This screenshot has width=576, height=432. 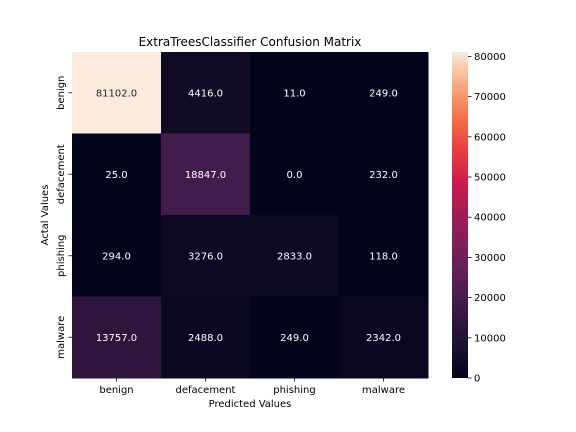 I want to click on x-axis-label: Predicted Values, so click(x=250, y=404).